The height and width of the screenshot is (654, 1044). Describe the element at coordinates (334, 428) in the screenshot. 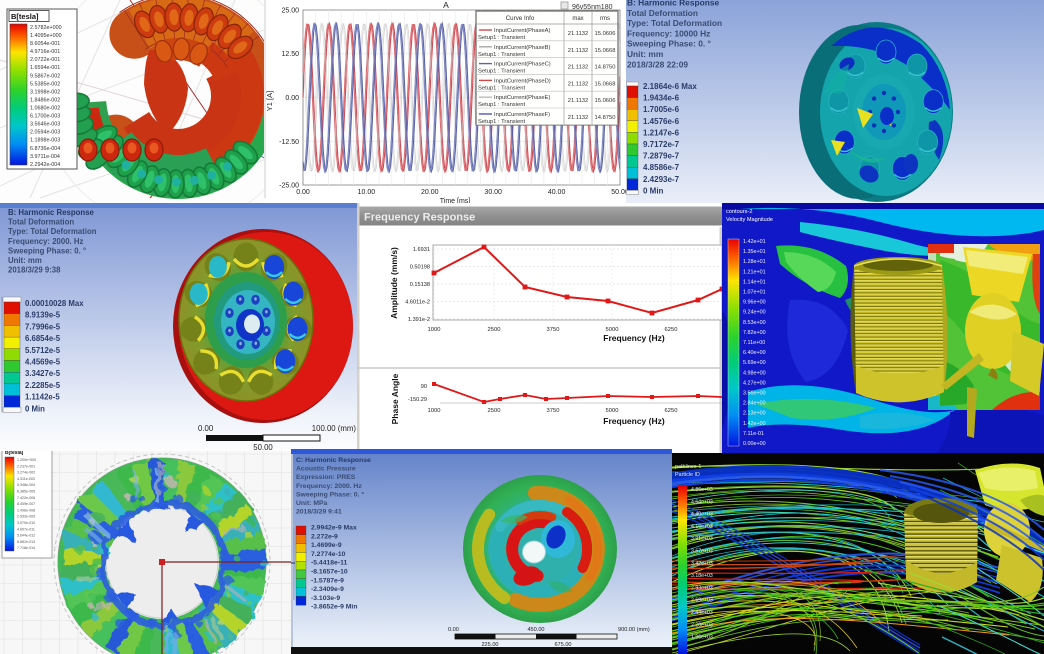

I see `svg-text: 100.00 (mm)` at that location.